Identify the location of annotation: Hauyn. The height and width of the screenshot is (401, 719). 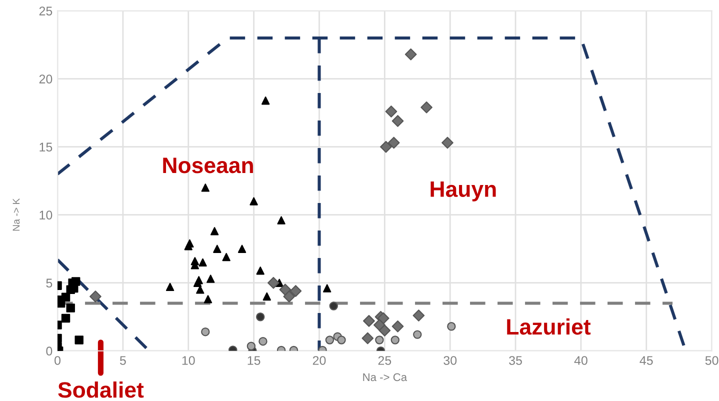
(463, 192).